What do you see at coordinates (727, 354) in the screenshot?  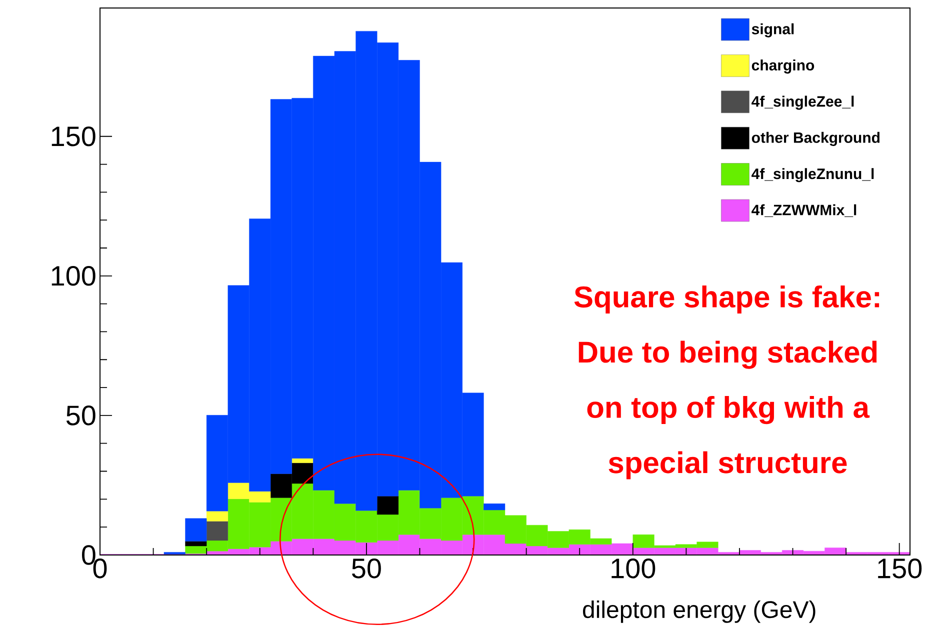 I see `annotation: Due to being stacked` at bounding box center [727, 354].